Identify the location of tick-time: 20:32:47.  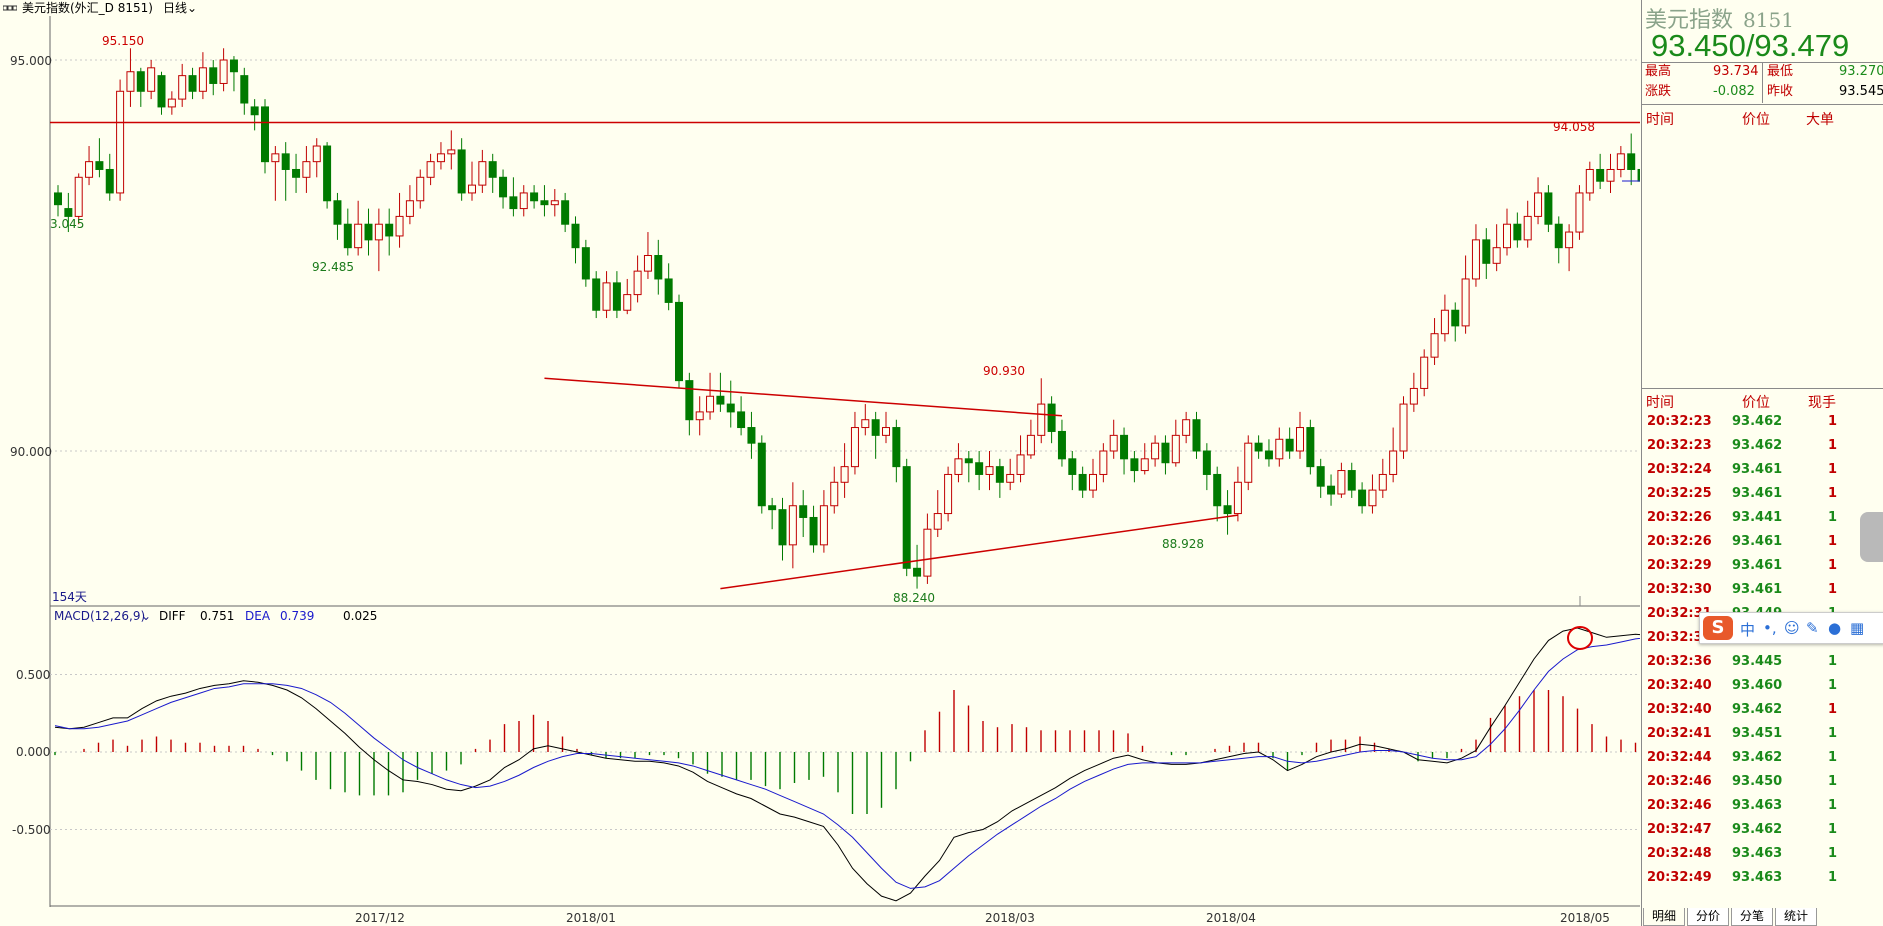
(1679, 829).